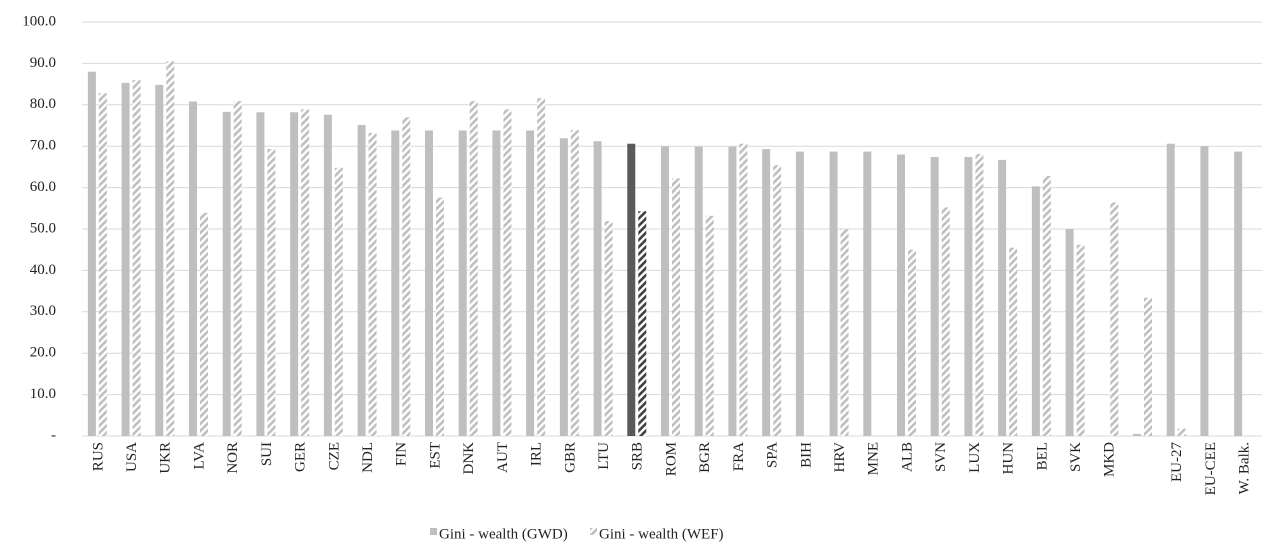  Describe the element at coordinates (368, 457) in the screenshot. I see `x-tick-label: NDL` at that location.